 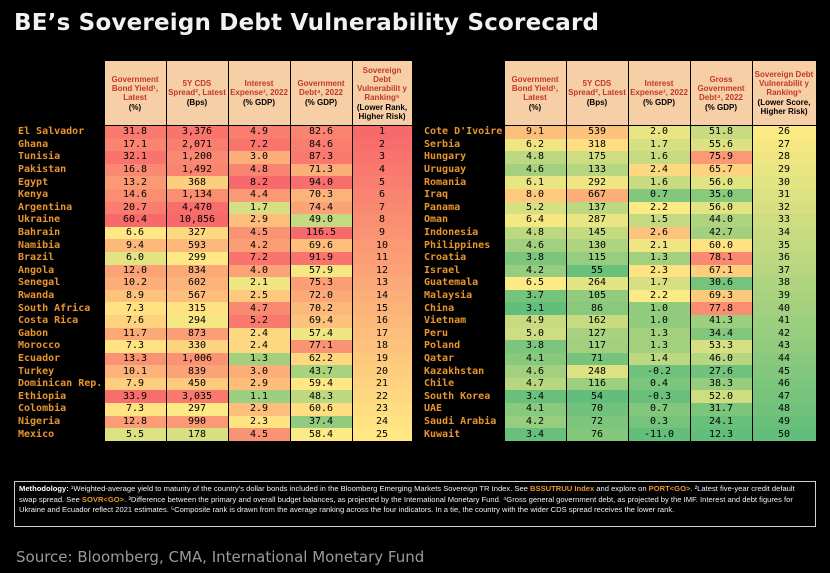 I want to click on country-name: Ukraine, so click(x=59, y=220).